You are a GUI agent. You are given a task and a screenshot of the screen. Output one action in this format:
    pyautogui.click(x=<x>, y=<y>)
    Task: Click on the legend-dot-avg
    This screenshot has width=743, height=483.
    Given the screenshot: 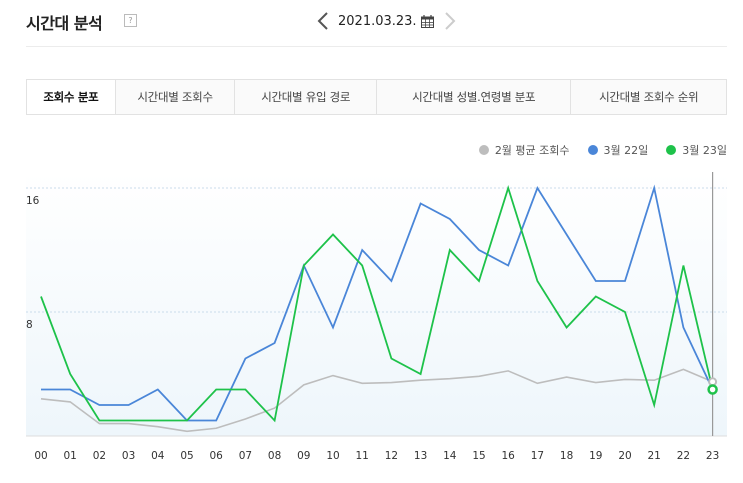 What is the action you would take?
    pyautogui.click(x=483, y=150)
    